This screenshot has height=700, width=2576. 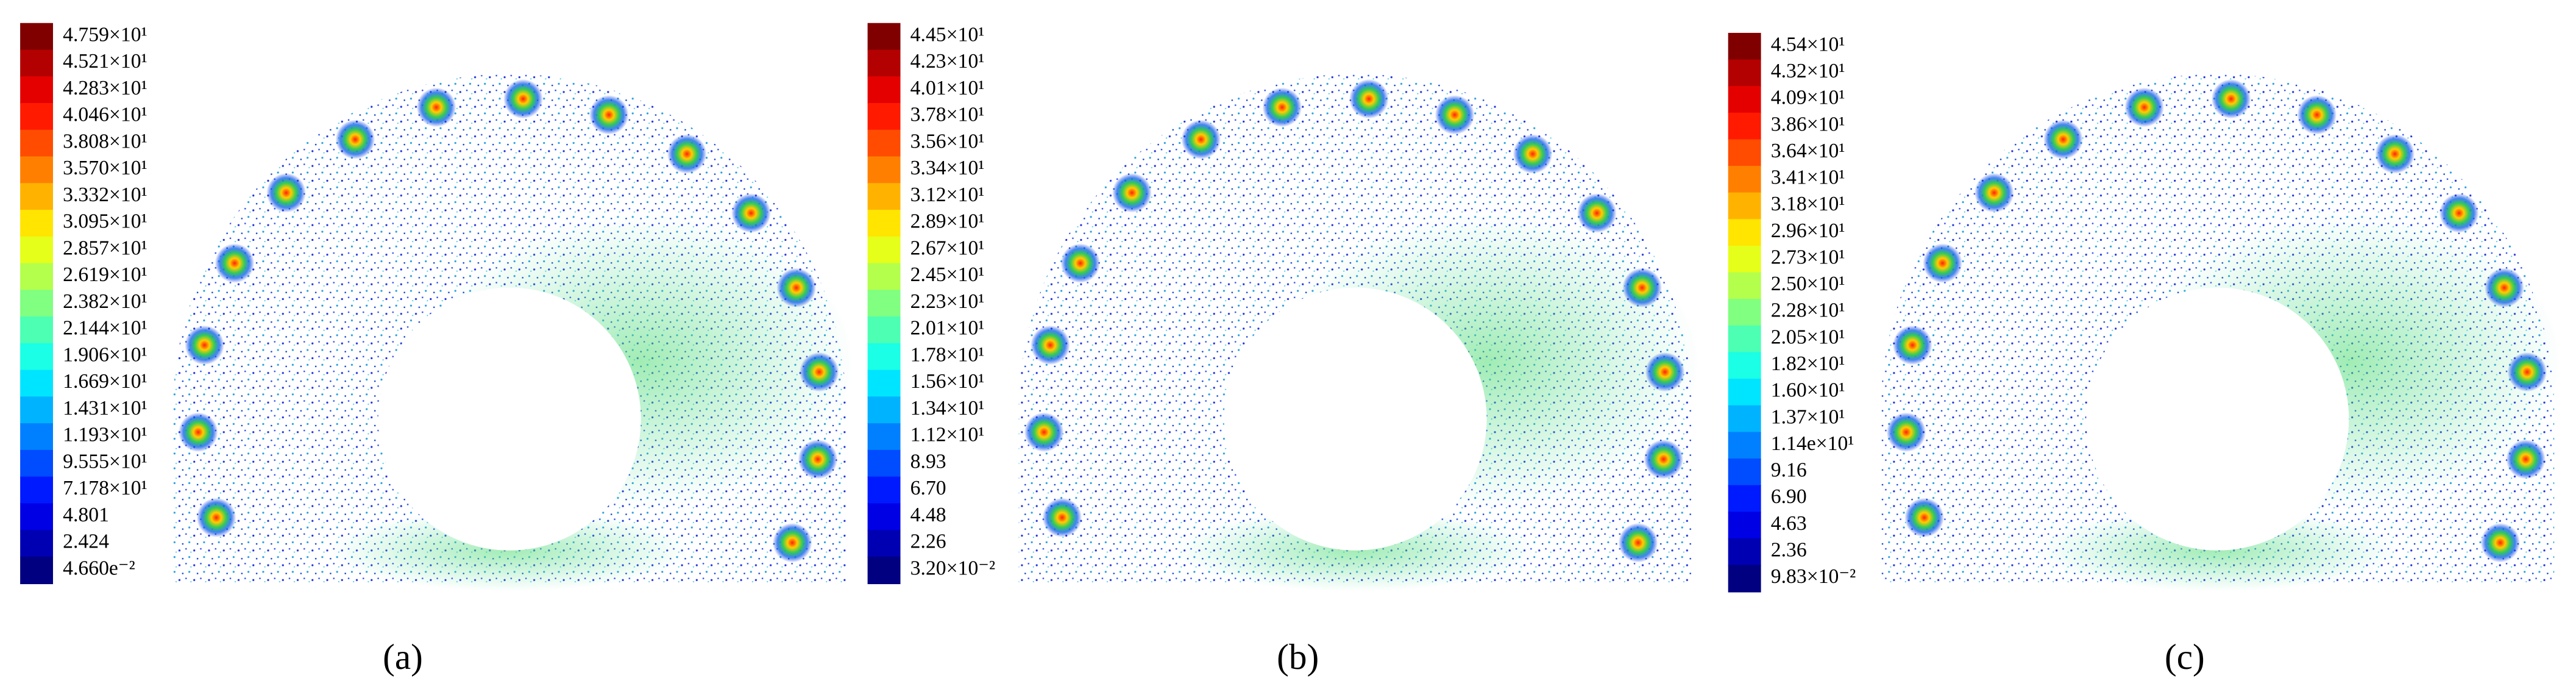 I want to click on colorbar-label: 2.23×10¹, so click(x=948, y=301).